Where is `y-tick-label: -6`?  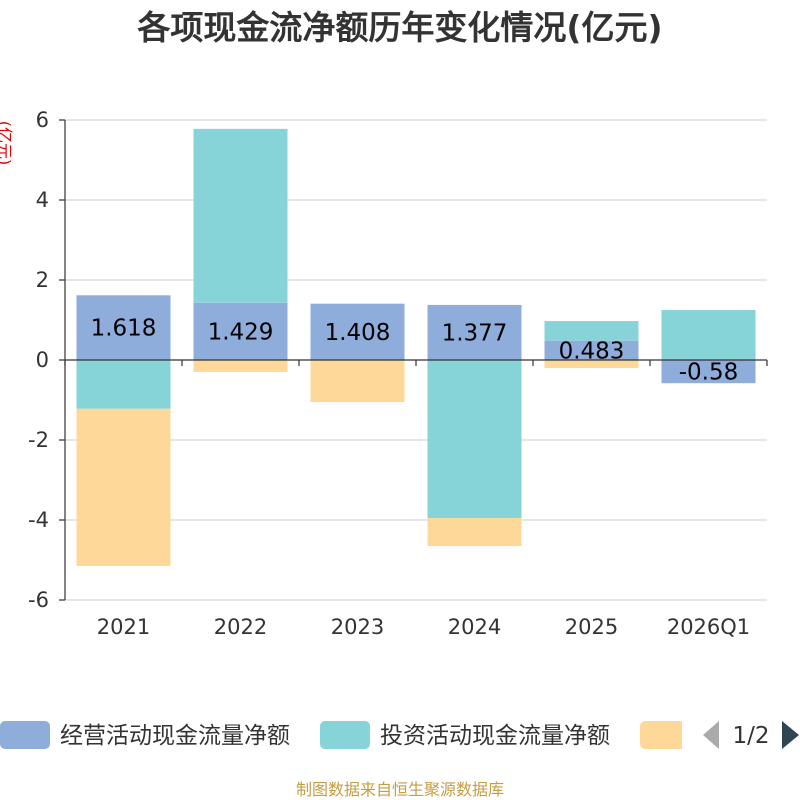 y-tick-label: -6 is located at coordinates (38, 600).